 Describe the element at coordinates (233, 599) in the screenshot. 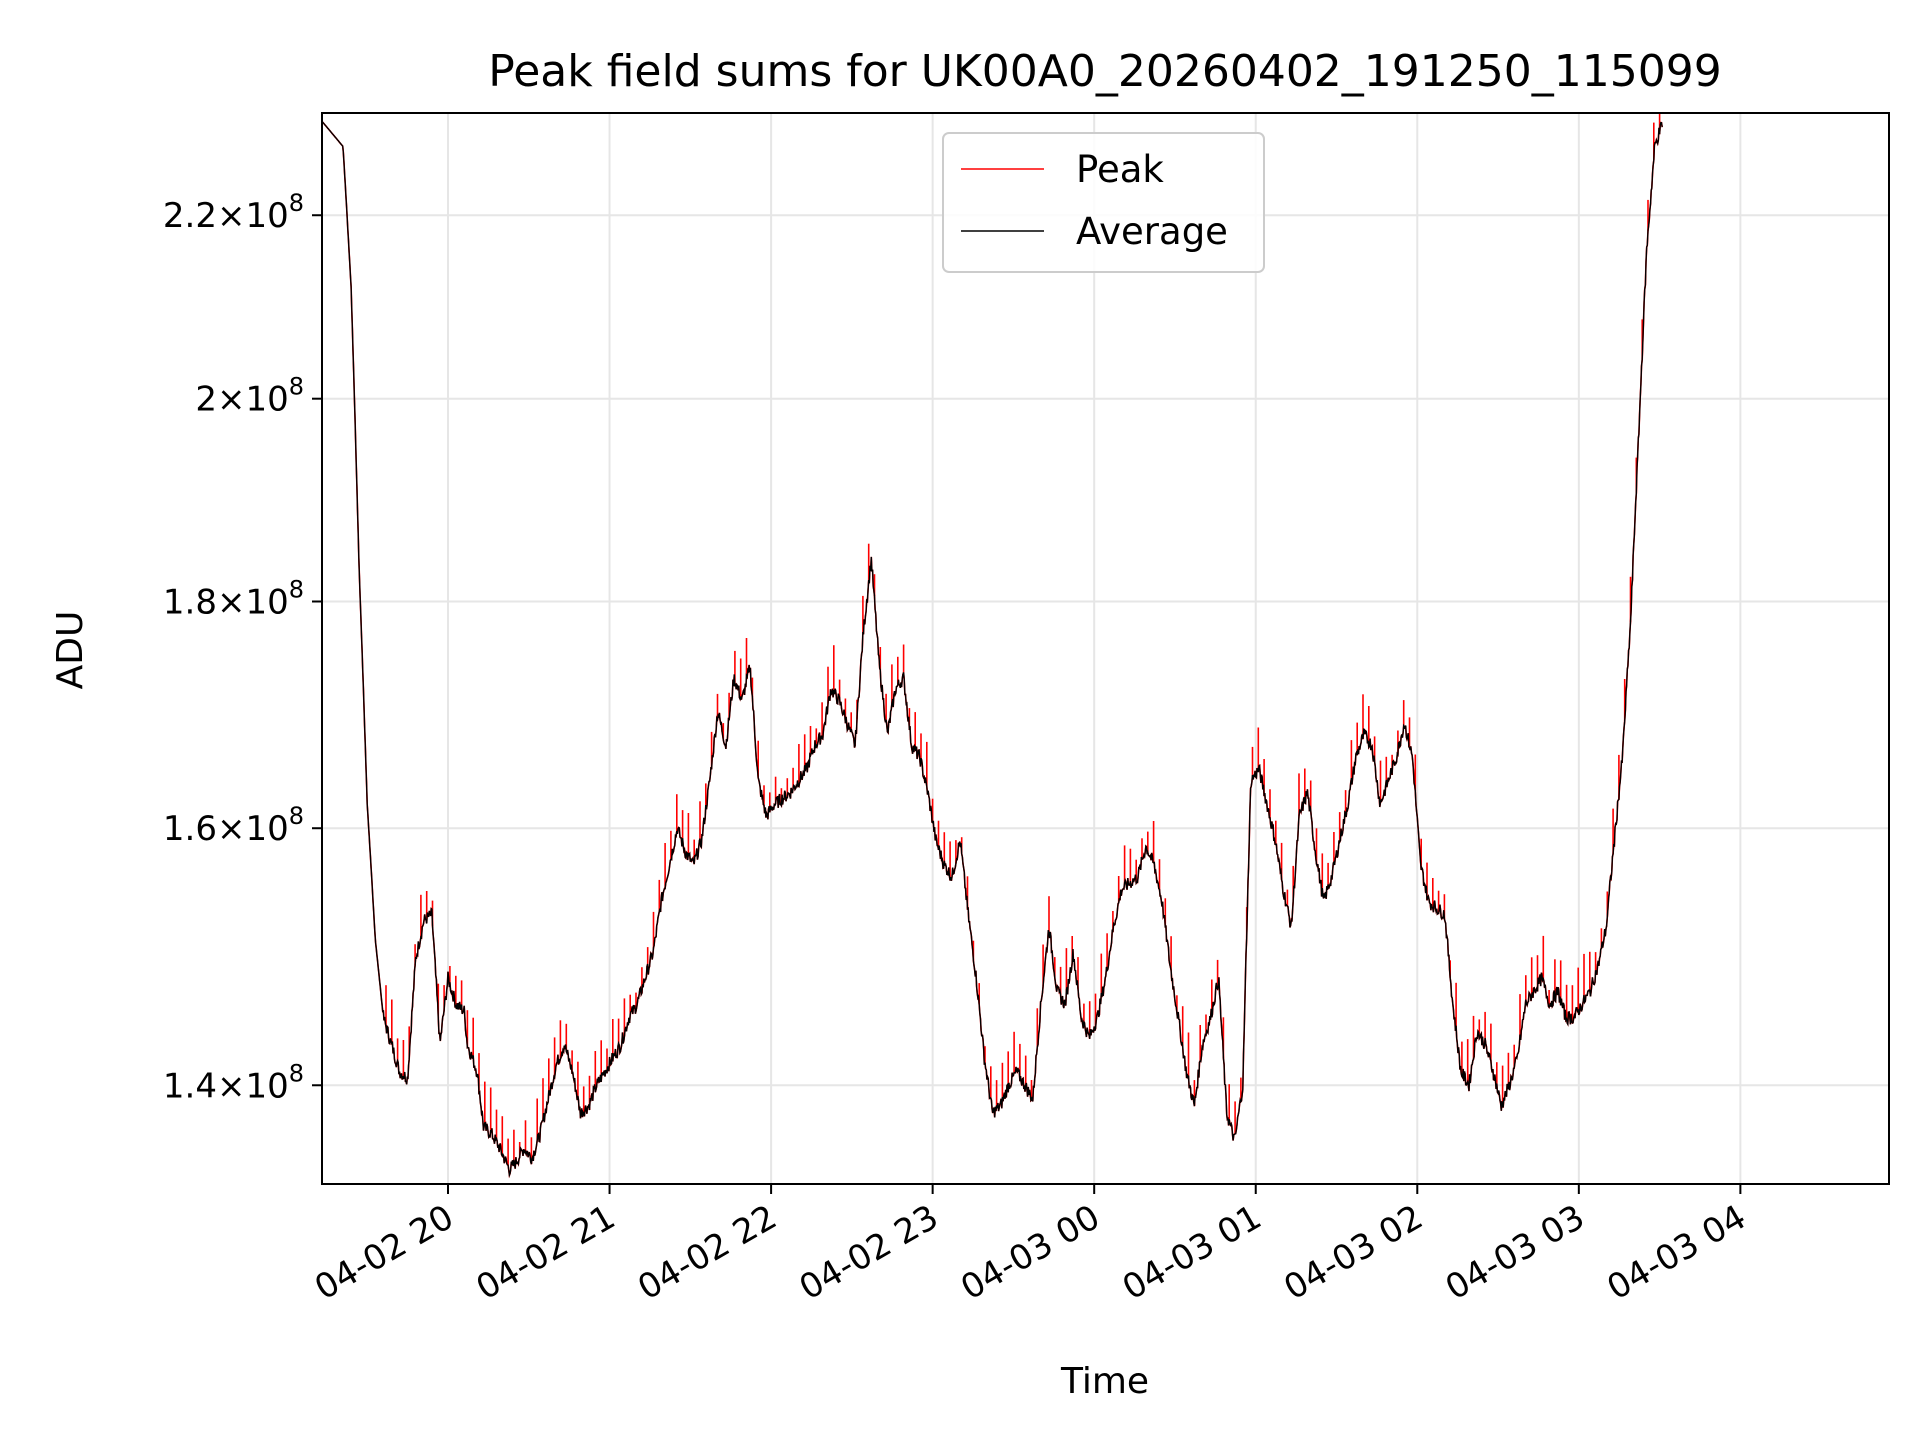

I see `y-tick-label: 1.8×108` at that location.